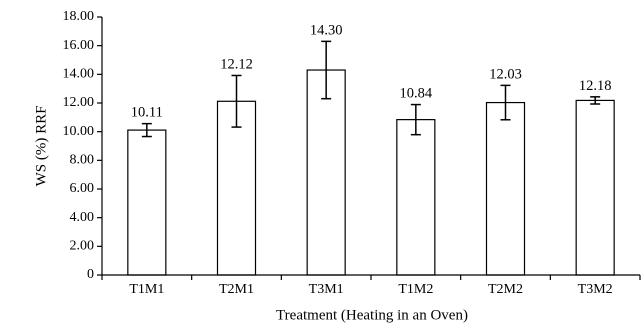 Image resolution: width=643 pixels, height=331 pixels. I want to click on y-tick-label: 16.00, so click(79, 45).